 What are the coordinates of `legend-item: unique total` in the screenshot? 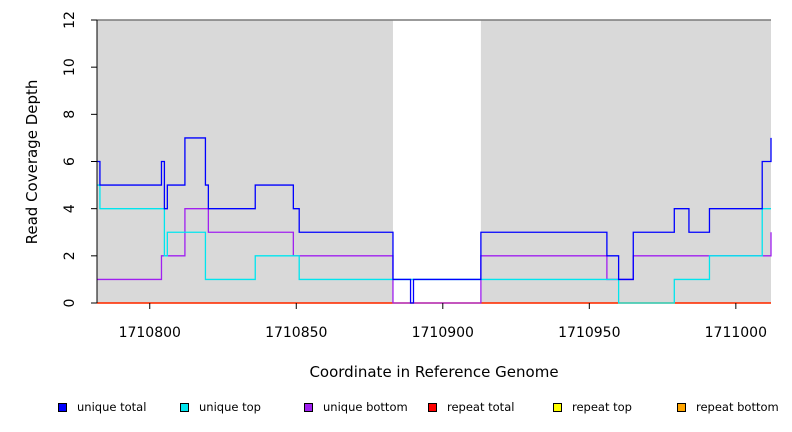 It's located at (102, 407).